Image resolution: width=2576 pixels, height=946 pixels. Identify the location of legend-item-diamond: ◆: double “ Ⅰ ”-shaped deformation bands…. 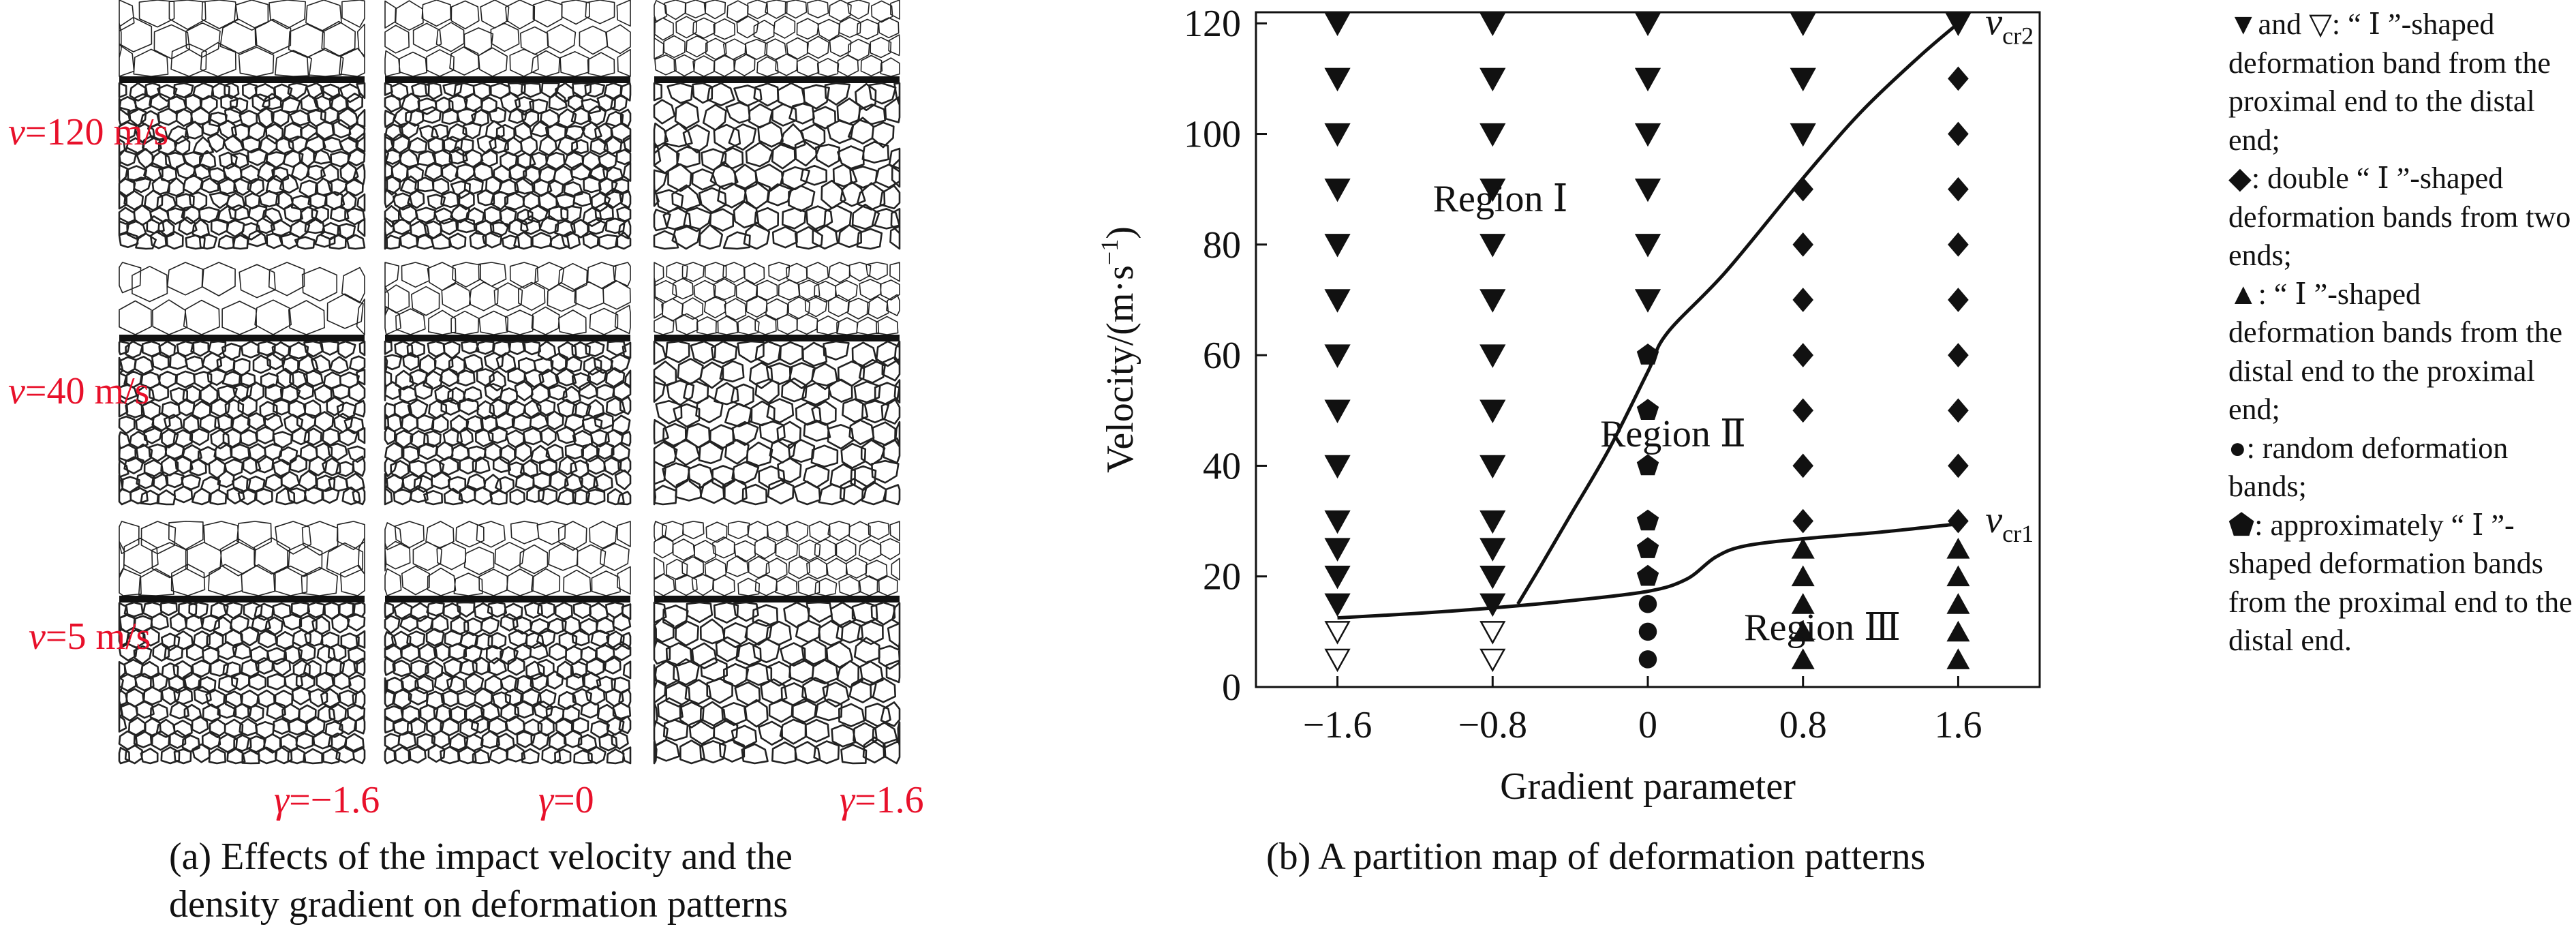
(2400, 217).